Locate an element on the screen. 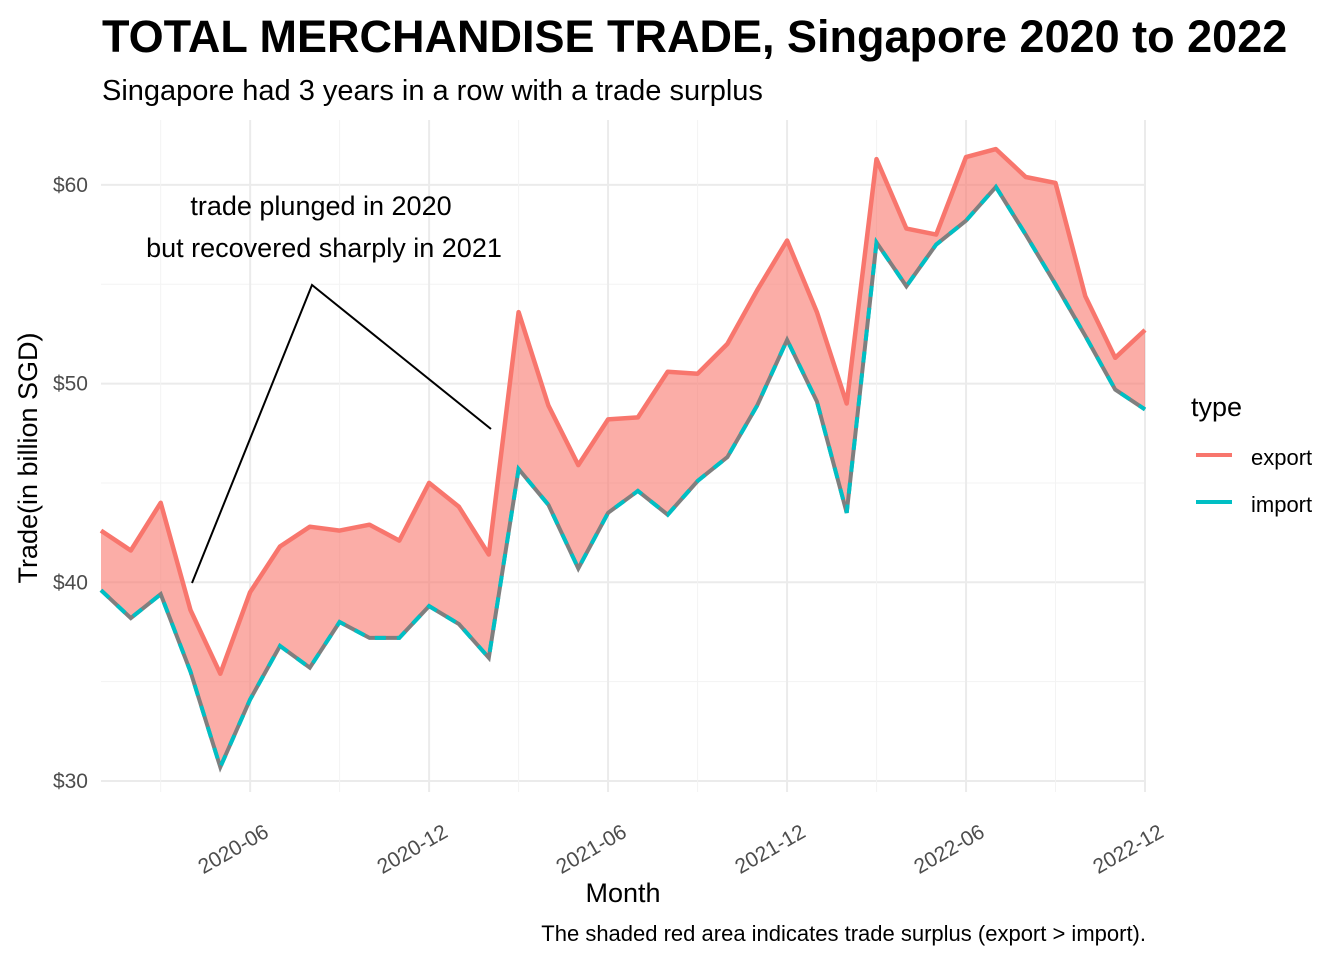 The image size is (1344, 960). y-tick-label: $40 is located at coordinates (70, 582).